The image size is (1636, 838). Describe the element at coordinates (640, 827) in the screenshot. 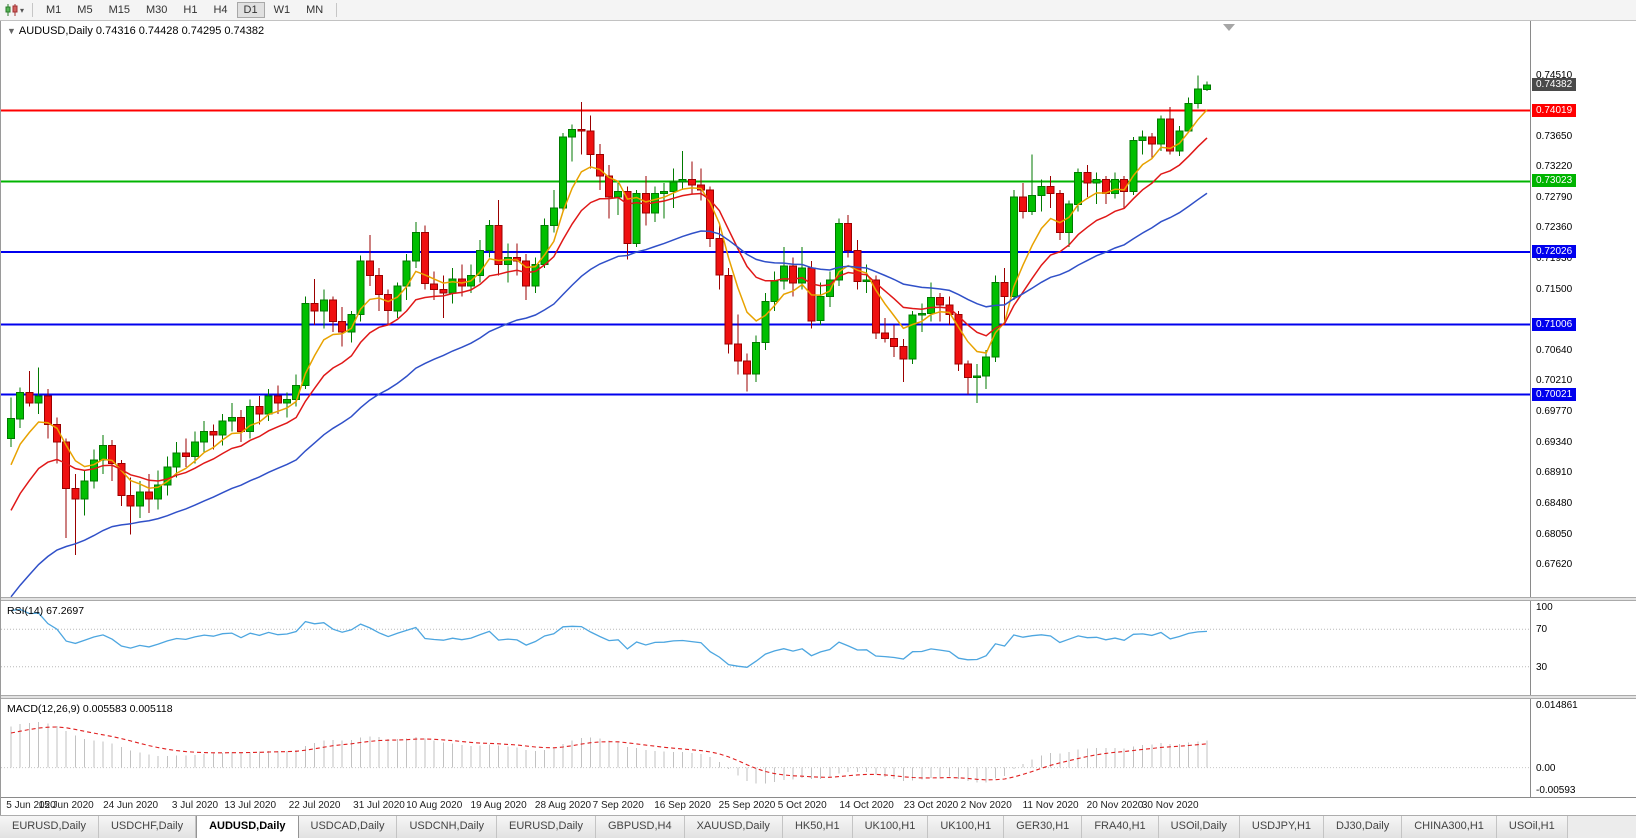

I see `chart-tab-gbpusd-h4: GBPUSD,H4` at that location.